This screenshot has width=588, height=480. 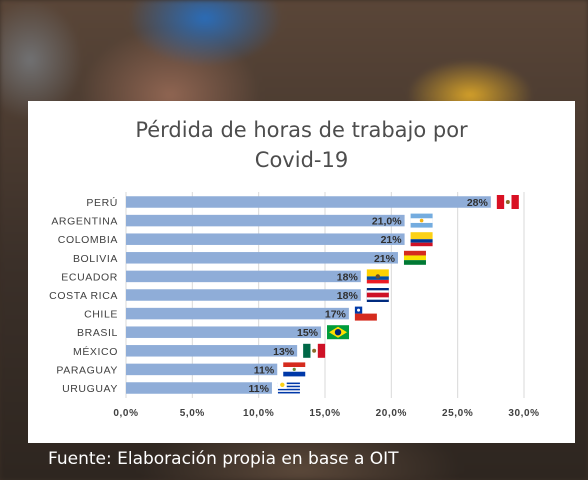 I want to click on x-tick-label: 10,0%, so click(x=258, y=413).